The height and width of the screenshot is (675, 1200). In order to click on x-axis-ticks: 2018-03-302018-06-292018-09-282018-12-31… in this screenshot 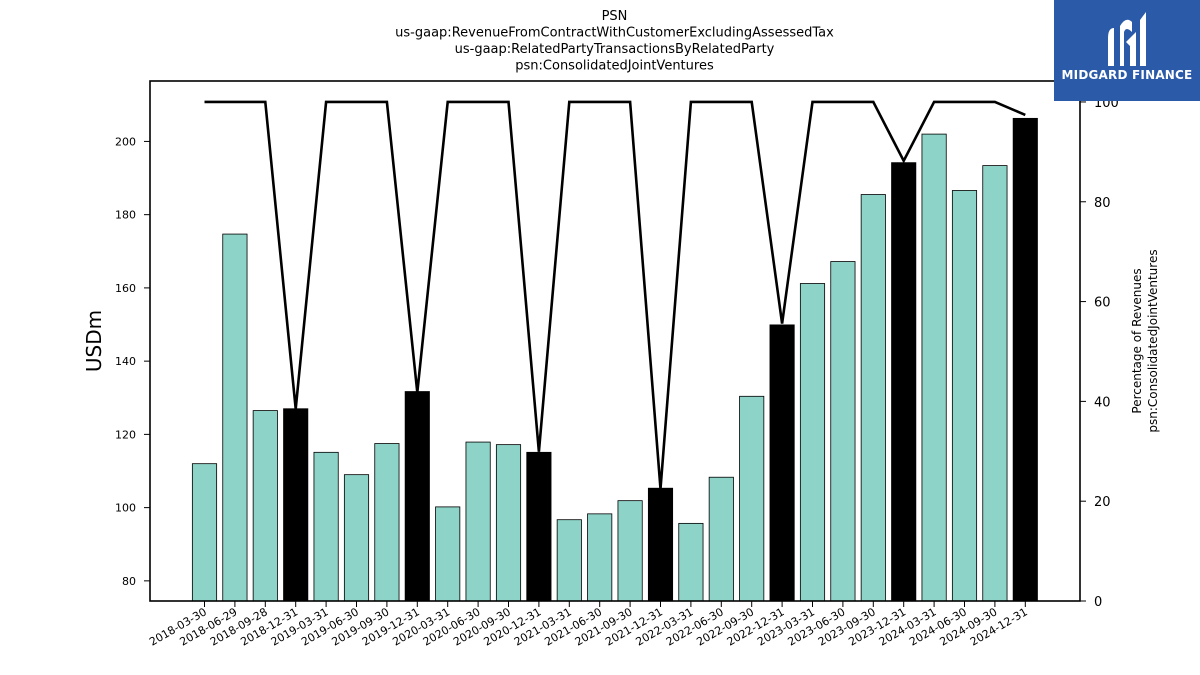, I will do `click(588, 625)`.